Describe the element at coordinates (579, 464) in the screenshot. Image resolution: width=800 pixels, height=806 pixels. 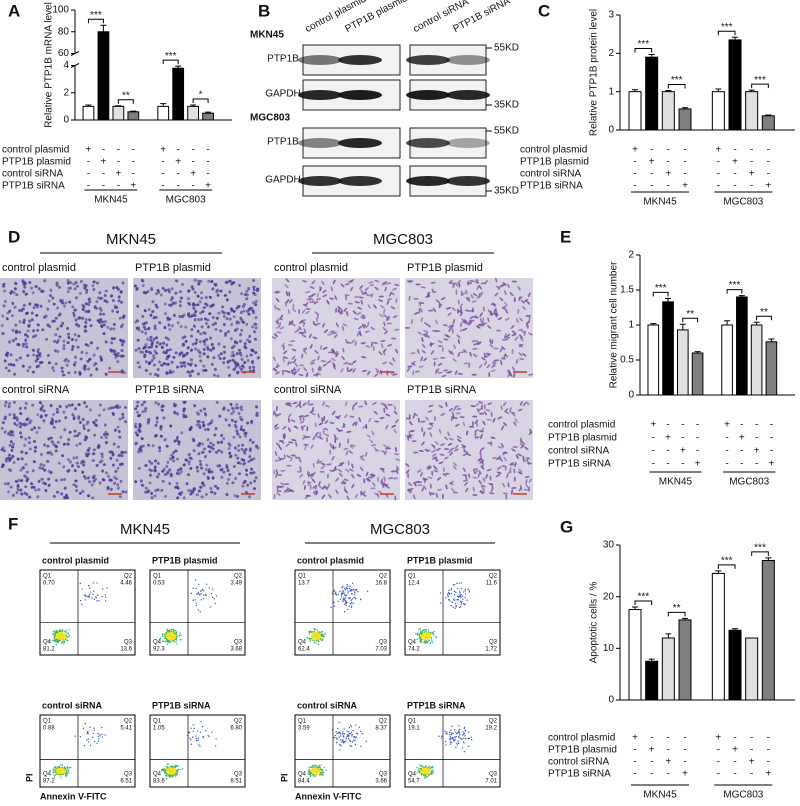
I see `condition-label: PTP1B siRNA` at that location.